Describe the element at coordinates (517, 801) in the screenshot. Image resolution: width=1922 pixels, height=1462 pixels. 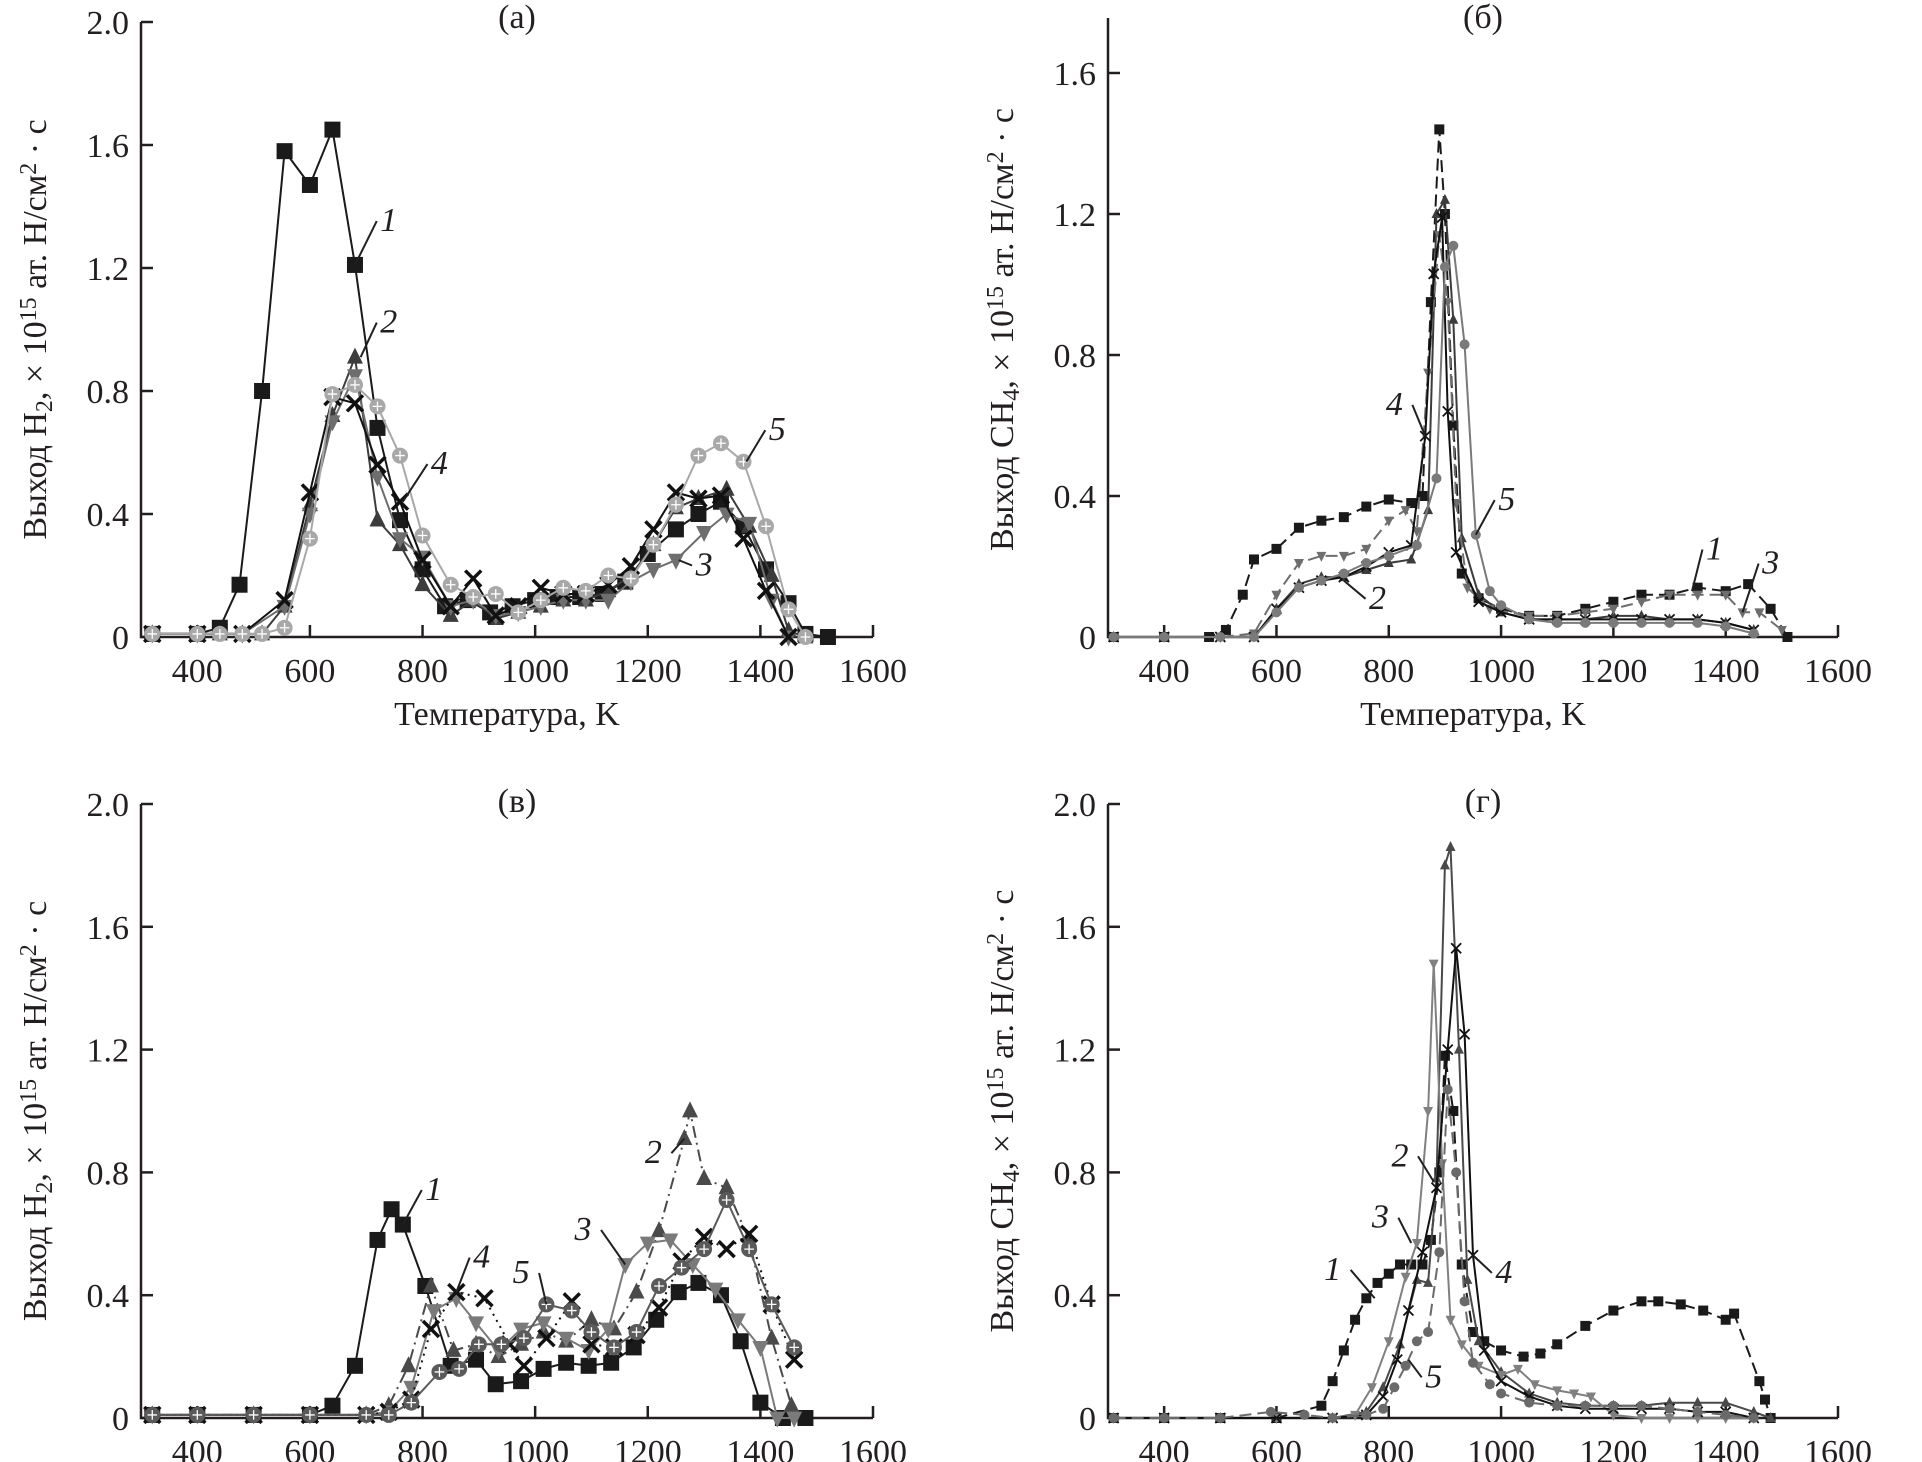
I see `panel-title: (в)` at that location.